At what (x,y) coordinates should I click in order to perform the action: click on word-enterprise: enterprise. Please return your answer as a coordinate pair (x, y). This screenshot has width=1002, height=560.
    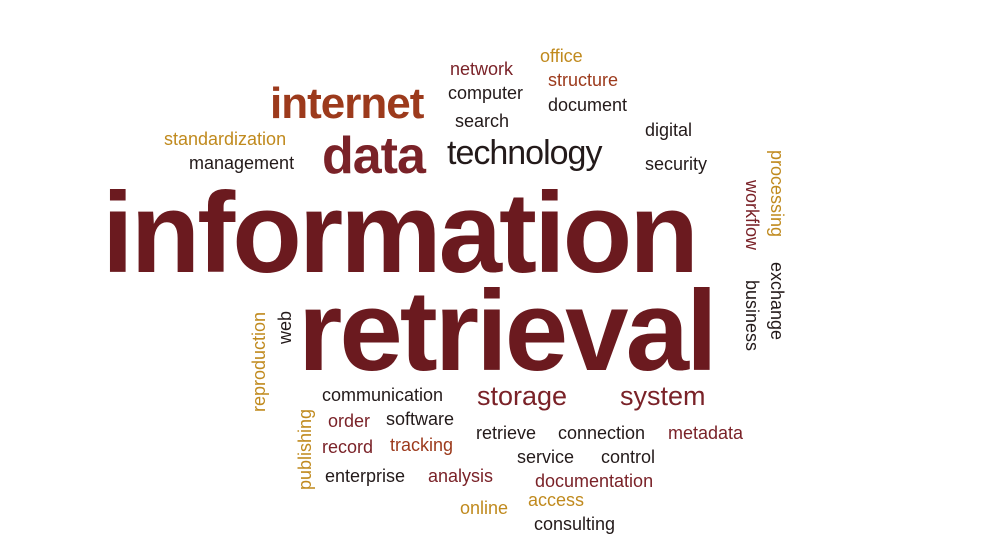
    Looking at the image, I should click on (365, 476).